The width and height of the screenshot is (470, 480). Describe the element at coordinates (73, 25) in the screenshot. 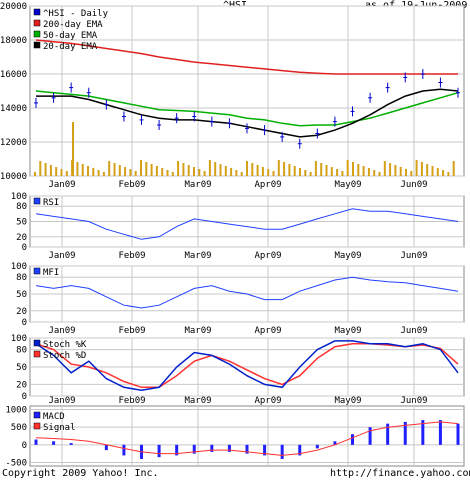

I see `legend-ema200-label: 200-day EMA` at that location.